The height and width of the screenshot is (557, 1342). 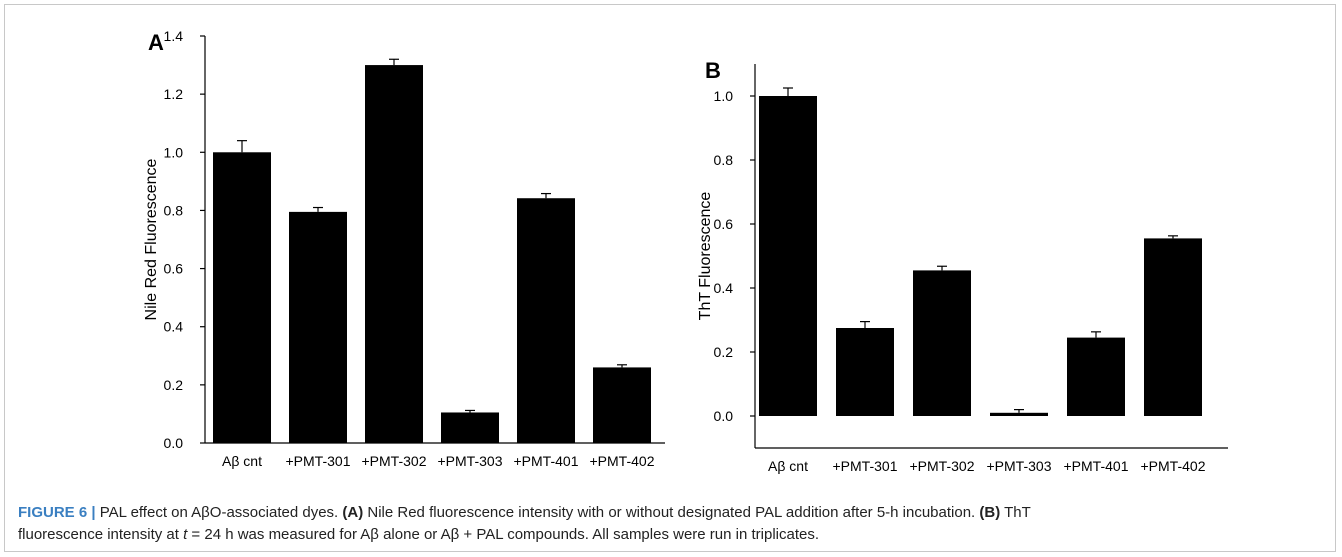 What do you see at coordinates (174, 385) in the screenshot?
I see `panel-a-y-tick-label: 0.2` at bounding box center [174, 385].